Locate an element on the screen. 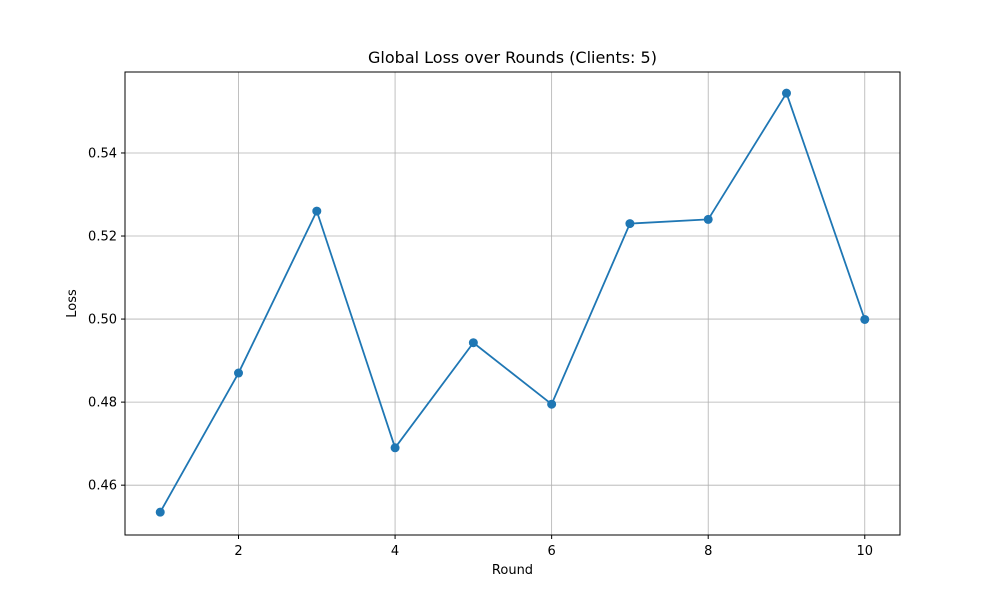 The width and height of the screenshot is (1000, 600). x-tick-label: 8 is located at coordinates (708, 551).